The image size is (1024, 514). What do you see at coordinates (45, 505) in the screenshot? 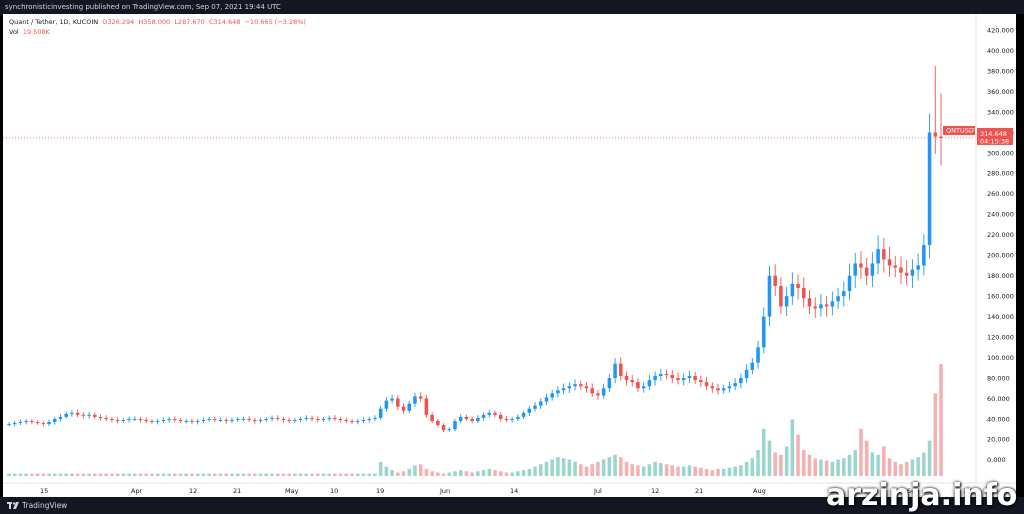
I see `tradingview-brand: TradingView` at bounding box center [45, 505].